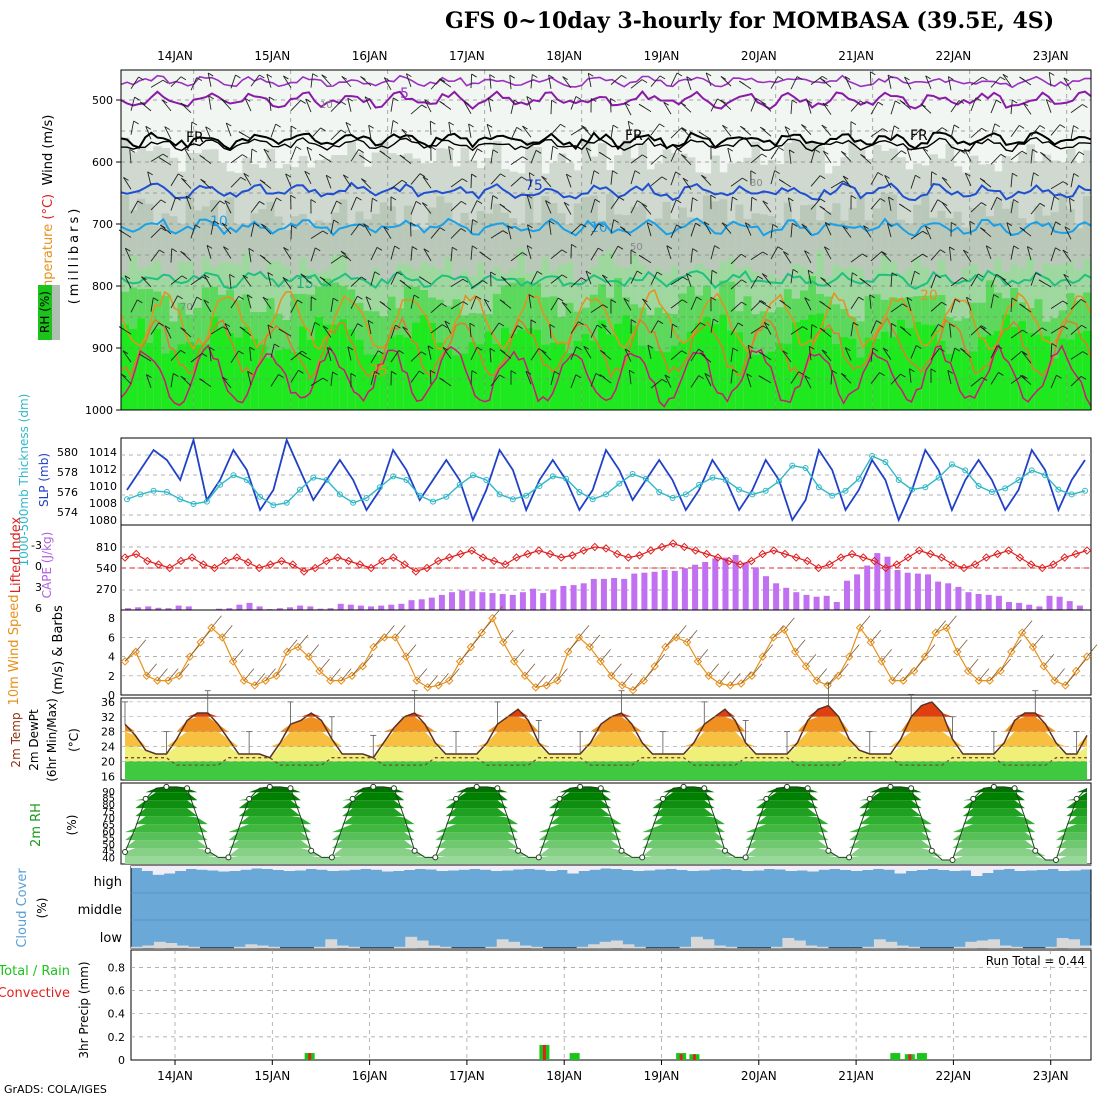  What do you see at coordinates (84, 1009) in the screenshot?
I see `precip-axis-label: 3hr Precip (mm)` at bounding box center [84, 1009].